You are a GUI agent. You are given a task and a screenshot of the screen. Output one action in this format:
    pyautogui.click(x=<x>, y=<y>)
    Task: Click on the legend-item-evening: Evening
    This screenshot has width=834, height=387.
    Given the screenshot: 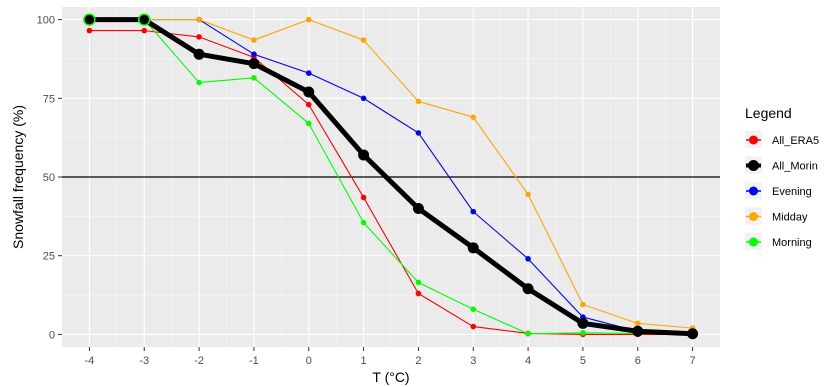 What is the action you would take?
    pyautogui.click(x=778, y=190)
    